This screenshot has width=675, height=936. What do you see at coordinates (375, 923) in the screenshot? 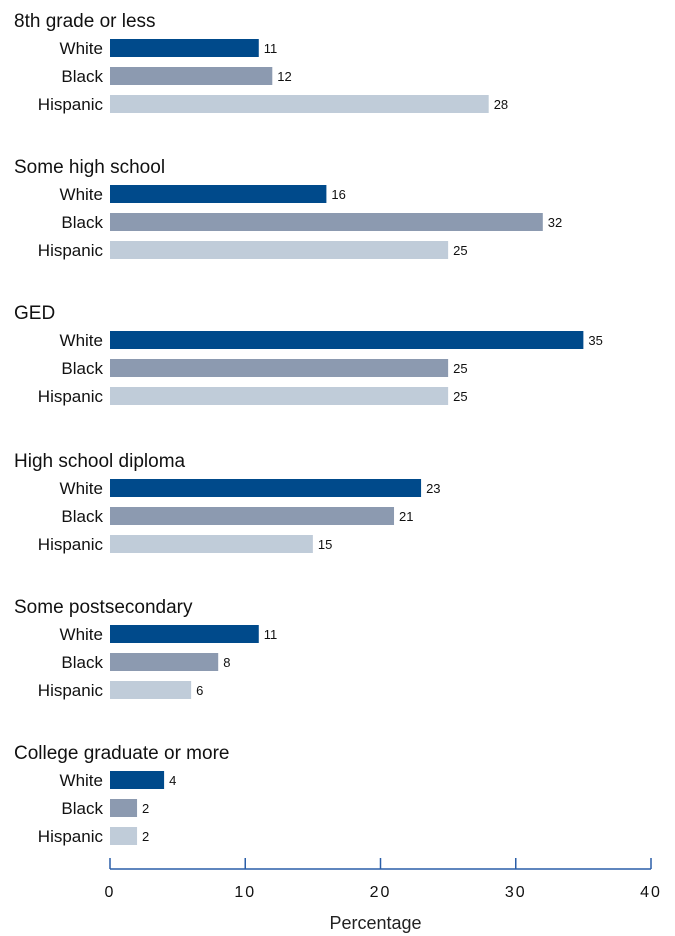
I see `x-axis-title: Percentage` at bounding box center [375, 923].